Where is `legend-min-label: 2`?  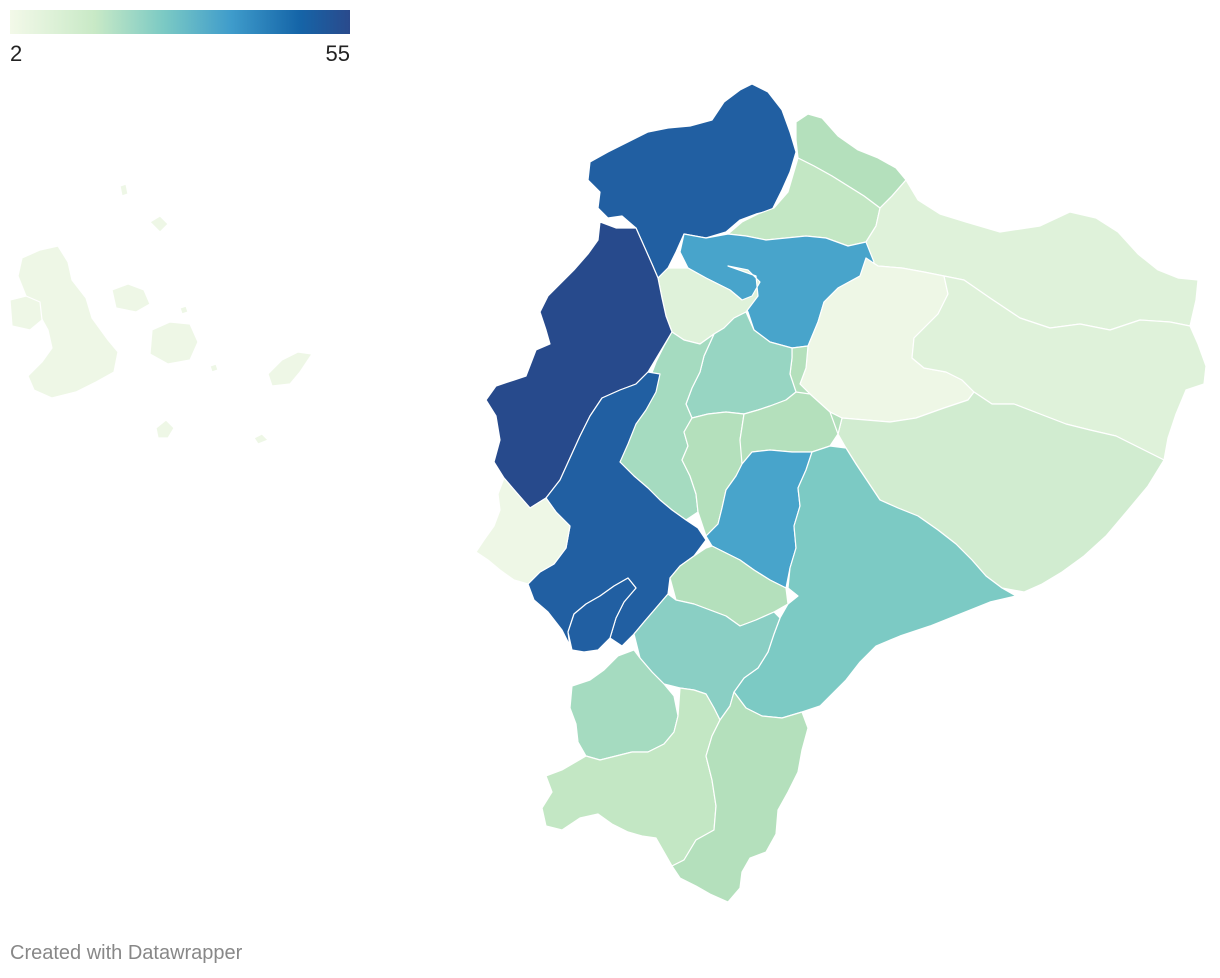
legend-min-label: 2 is located at coordinates (16, 53).